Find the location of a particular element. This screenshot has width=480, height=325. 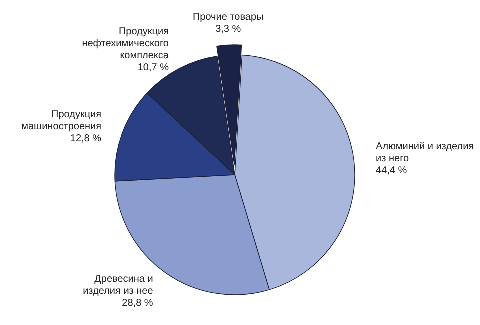

data-label: 10,7 % is located at coordinates (154, 68).